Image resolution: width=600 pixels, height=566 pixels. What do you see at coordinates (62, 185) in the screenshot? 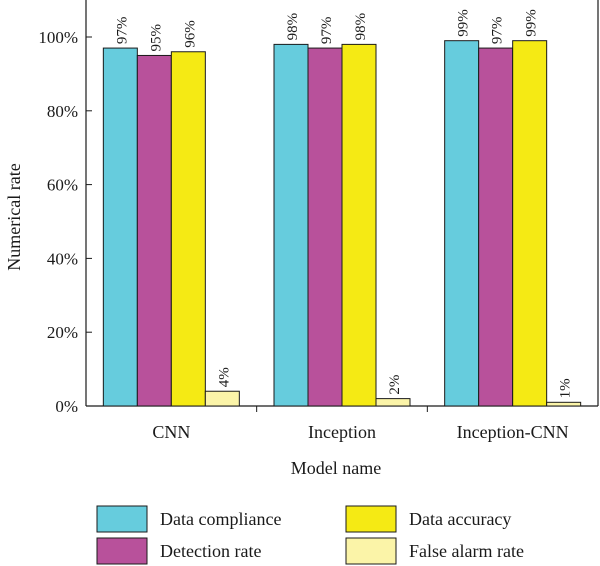
I see `y-tick-label: 60%` at bounding box center [62, 185].